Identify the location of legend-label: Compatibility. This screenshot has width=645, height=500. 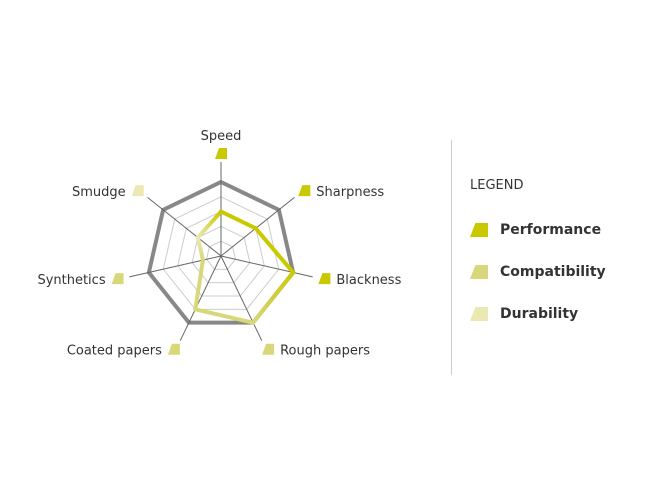
(553, 272).